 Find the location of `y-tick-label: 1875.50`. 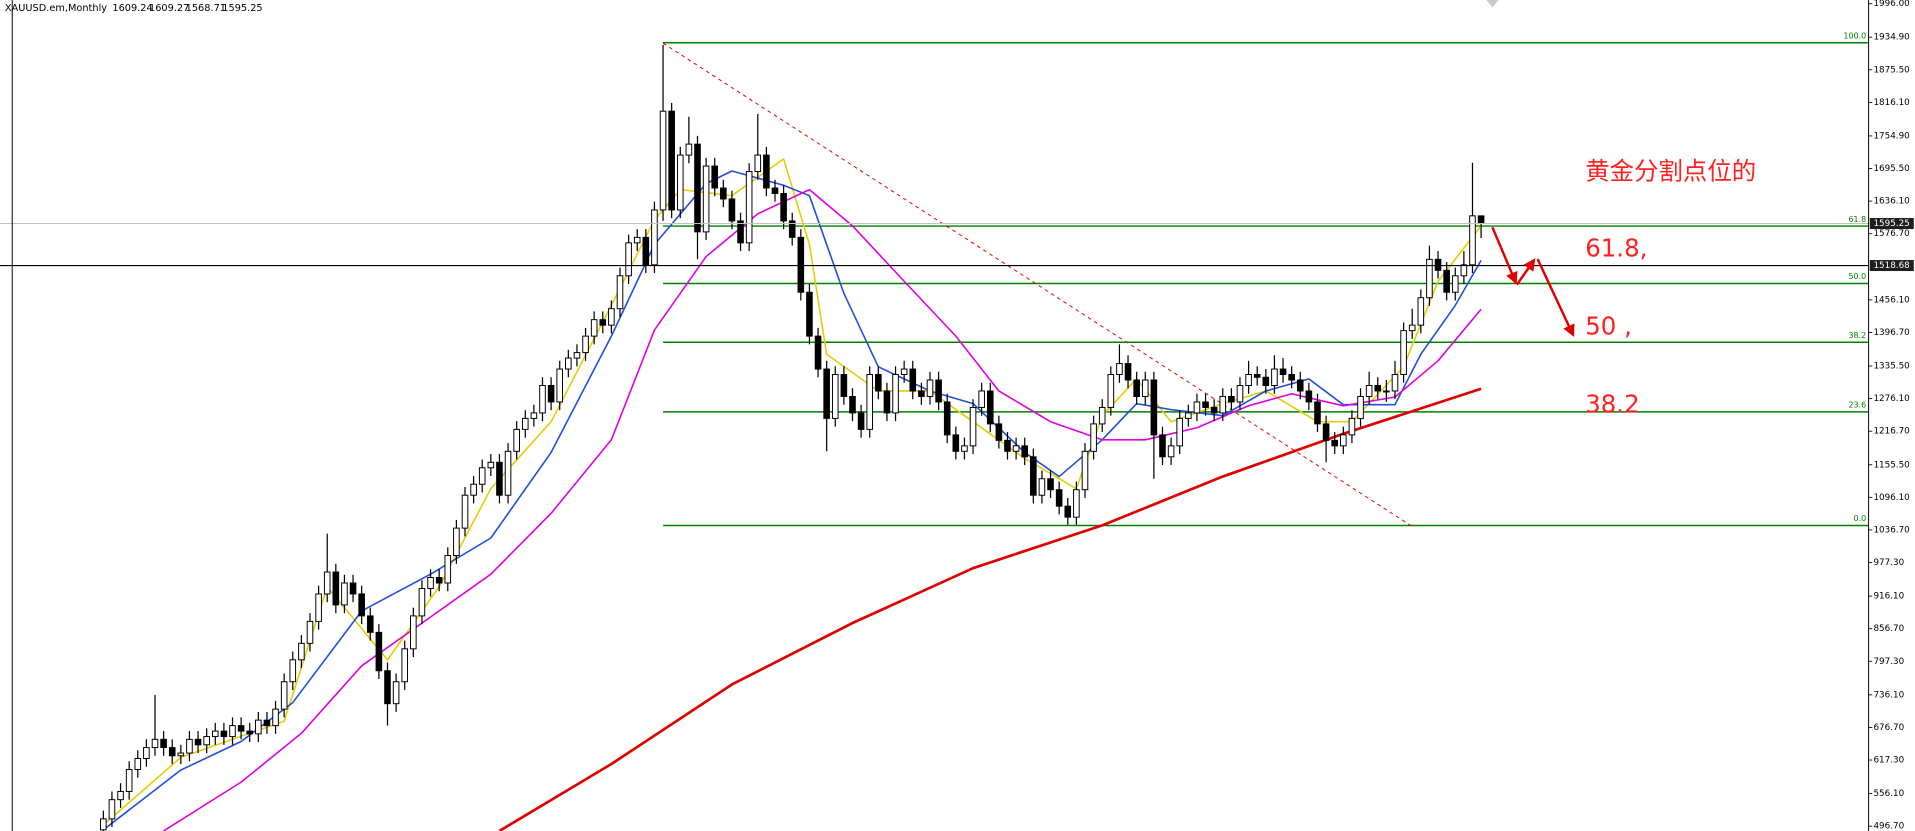

y-tick-label: 1875.50 is located at coordinates (1891, 70).